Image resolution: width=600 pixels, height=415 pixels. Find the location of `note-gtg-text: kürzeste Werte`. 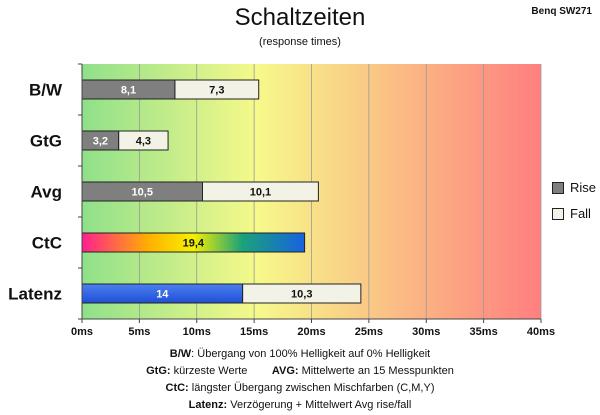

note-gtg-text: kürzeste Werte is located at coordinates (209, 371).